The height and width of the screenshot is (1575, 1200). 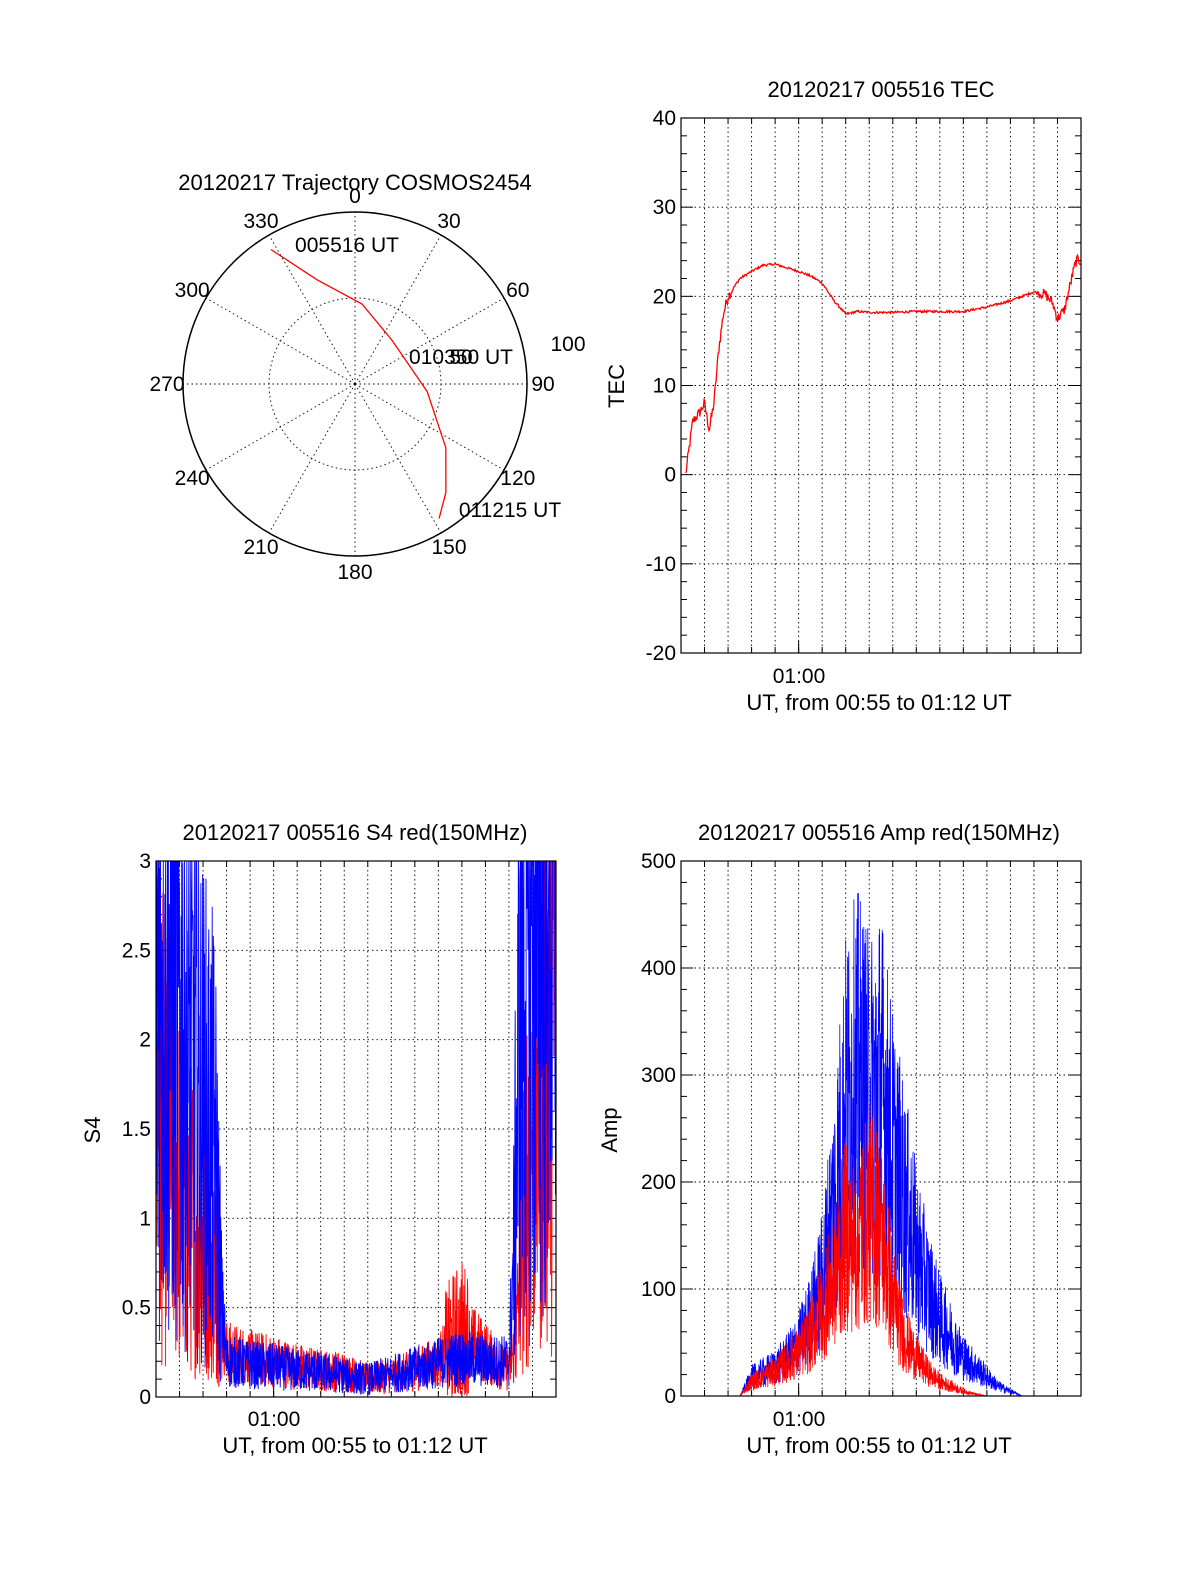 What do you see at coordinates (354, 572) in the screenshot?
I see `polar-angle-label: 180` at bounding box center [354, 572].